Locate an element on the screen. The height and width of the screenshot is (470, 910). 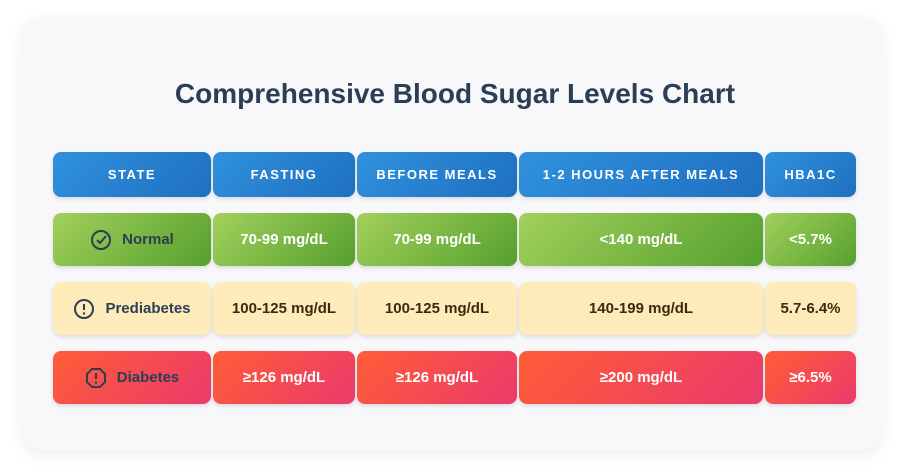
value-cell: <140 mg/dL is located at coordinates (641, 239).